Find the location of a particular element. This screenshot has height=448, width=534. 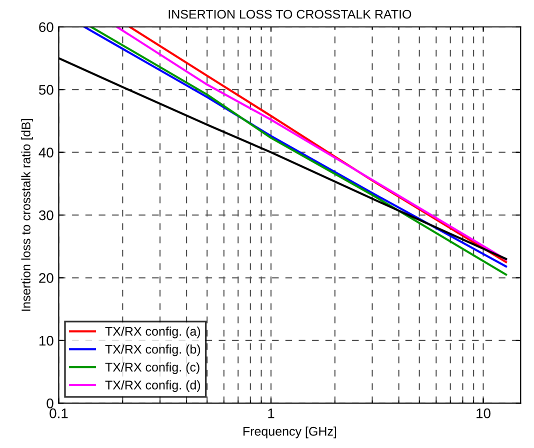

x-tick-label: 10 is located at coordinates (483, 413).